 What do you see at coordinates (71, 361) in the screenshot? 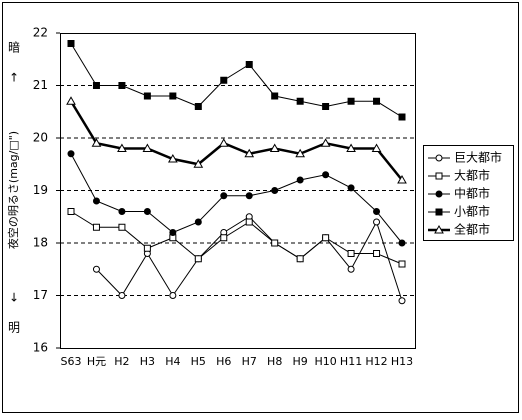
I see `x-tick-label: S63` at bounding box center [71, 361].